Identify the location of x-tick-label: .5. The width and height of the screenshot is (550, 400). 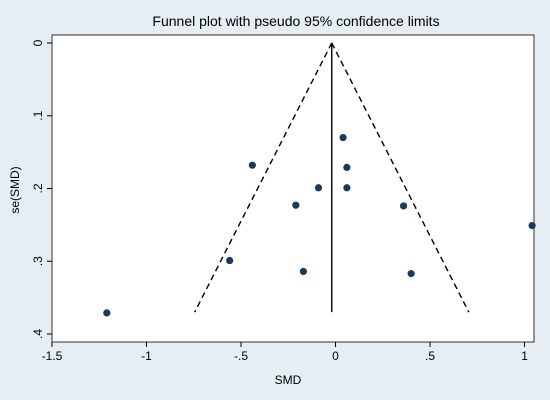
(430, 356).